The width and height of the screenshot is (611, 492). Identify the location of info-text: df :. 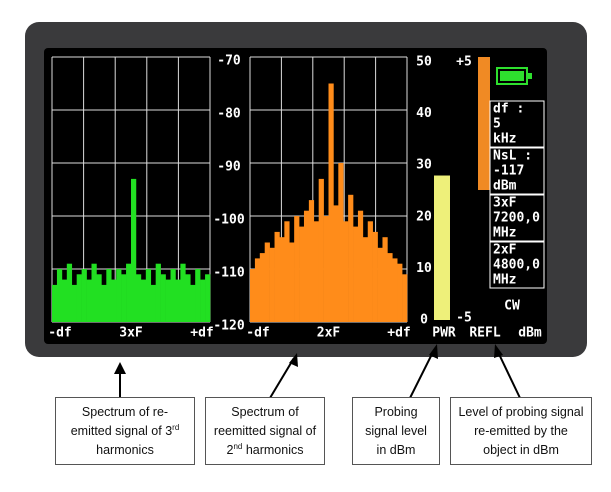
(508, 109).